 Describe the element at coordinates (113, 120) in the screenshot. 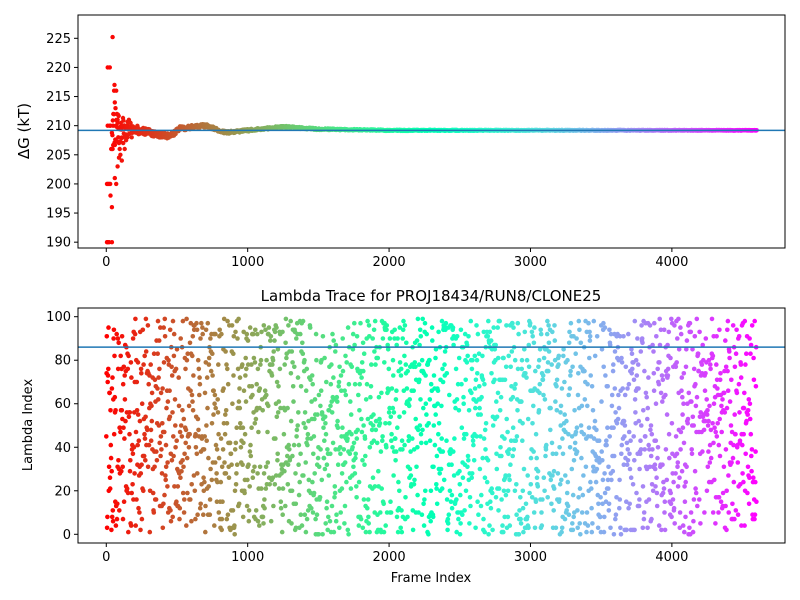

I see `dg-point` at that location.